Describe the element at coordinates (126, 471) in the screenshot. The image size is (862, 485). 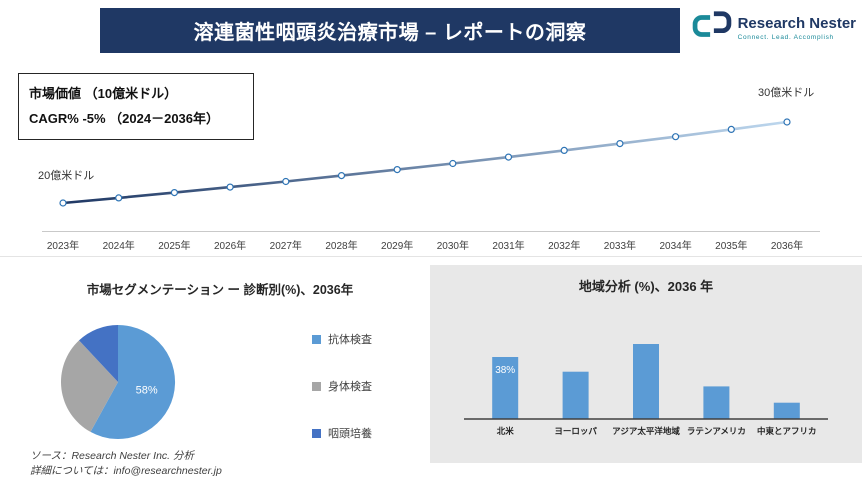
I see `footer-details: 詳細については：info@researchnester.jp` at that location.